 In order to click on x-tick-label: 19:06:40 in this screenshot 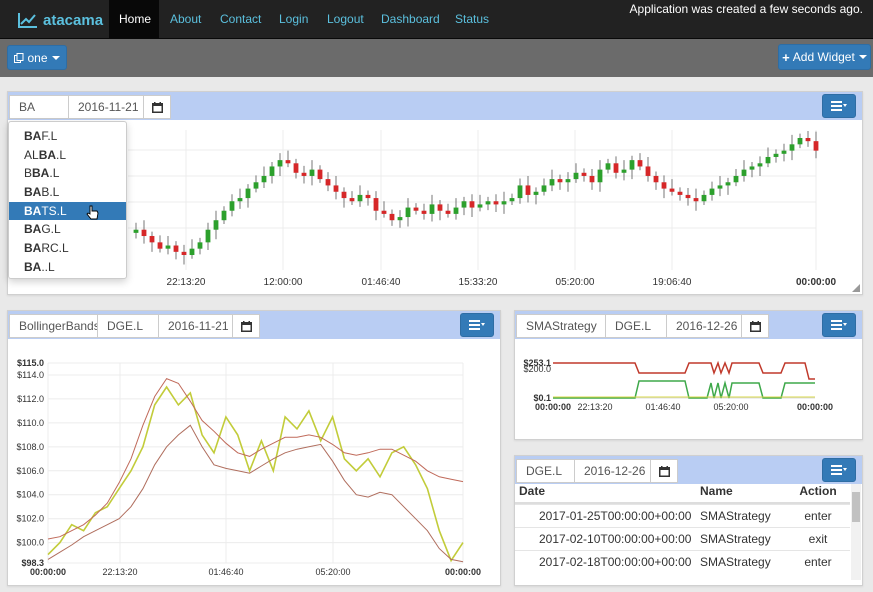, I will do `click(672, 282)`.